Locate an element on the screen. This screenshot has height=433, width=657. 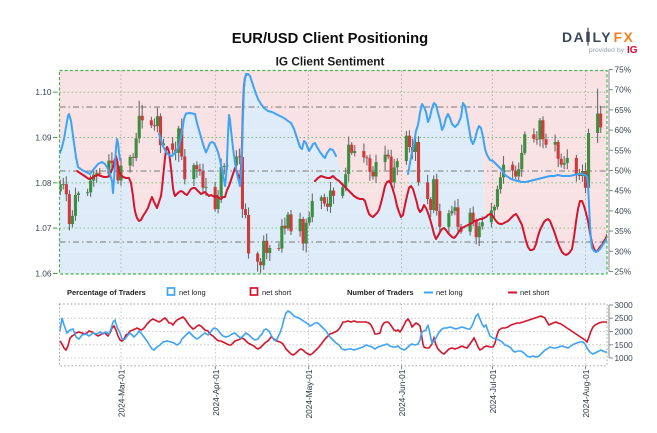
svg-text: 2500 is located at coordinates (624, 318).